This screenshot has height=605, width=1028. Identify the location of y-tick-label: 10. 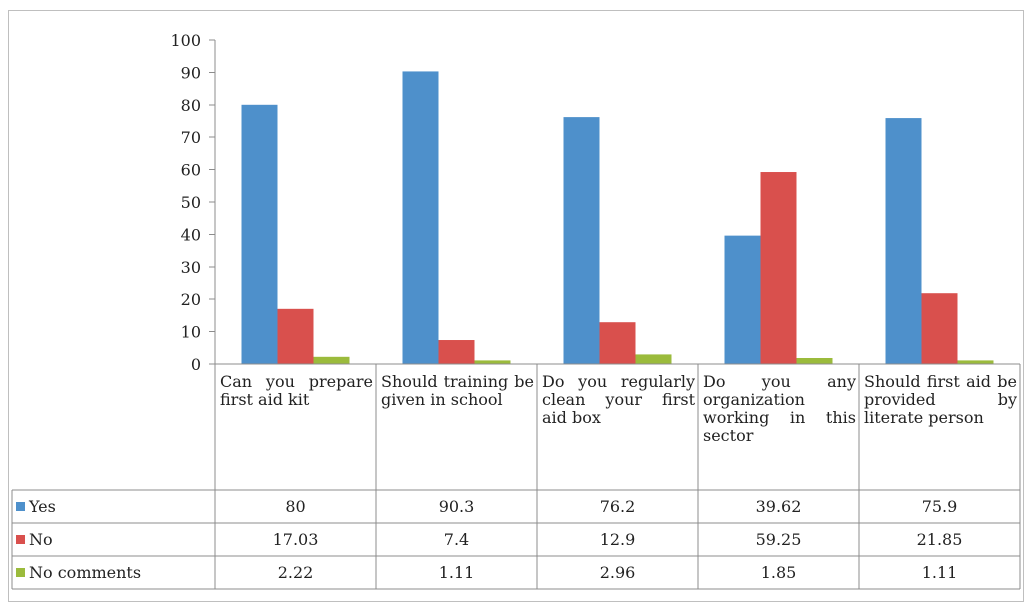
(191, 332).